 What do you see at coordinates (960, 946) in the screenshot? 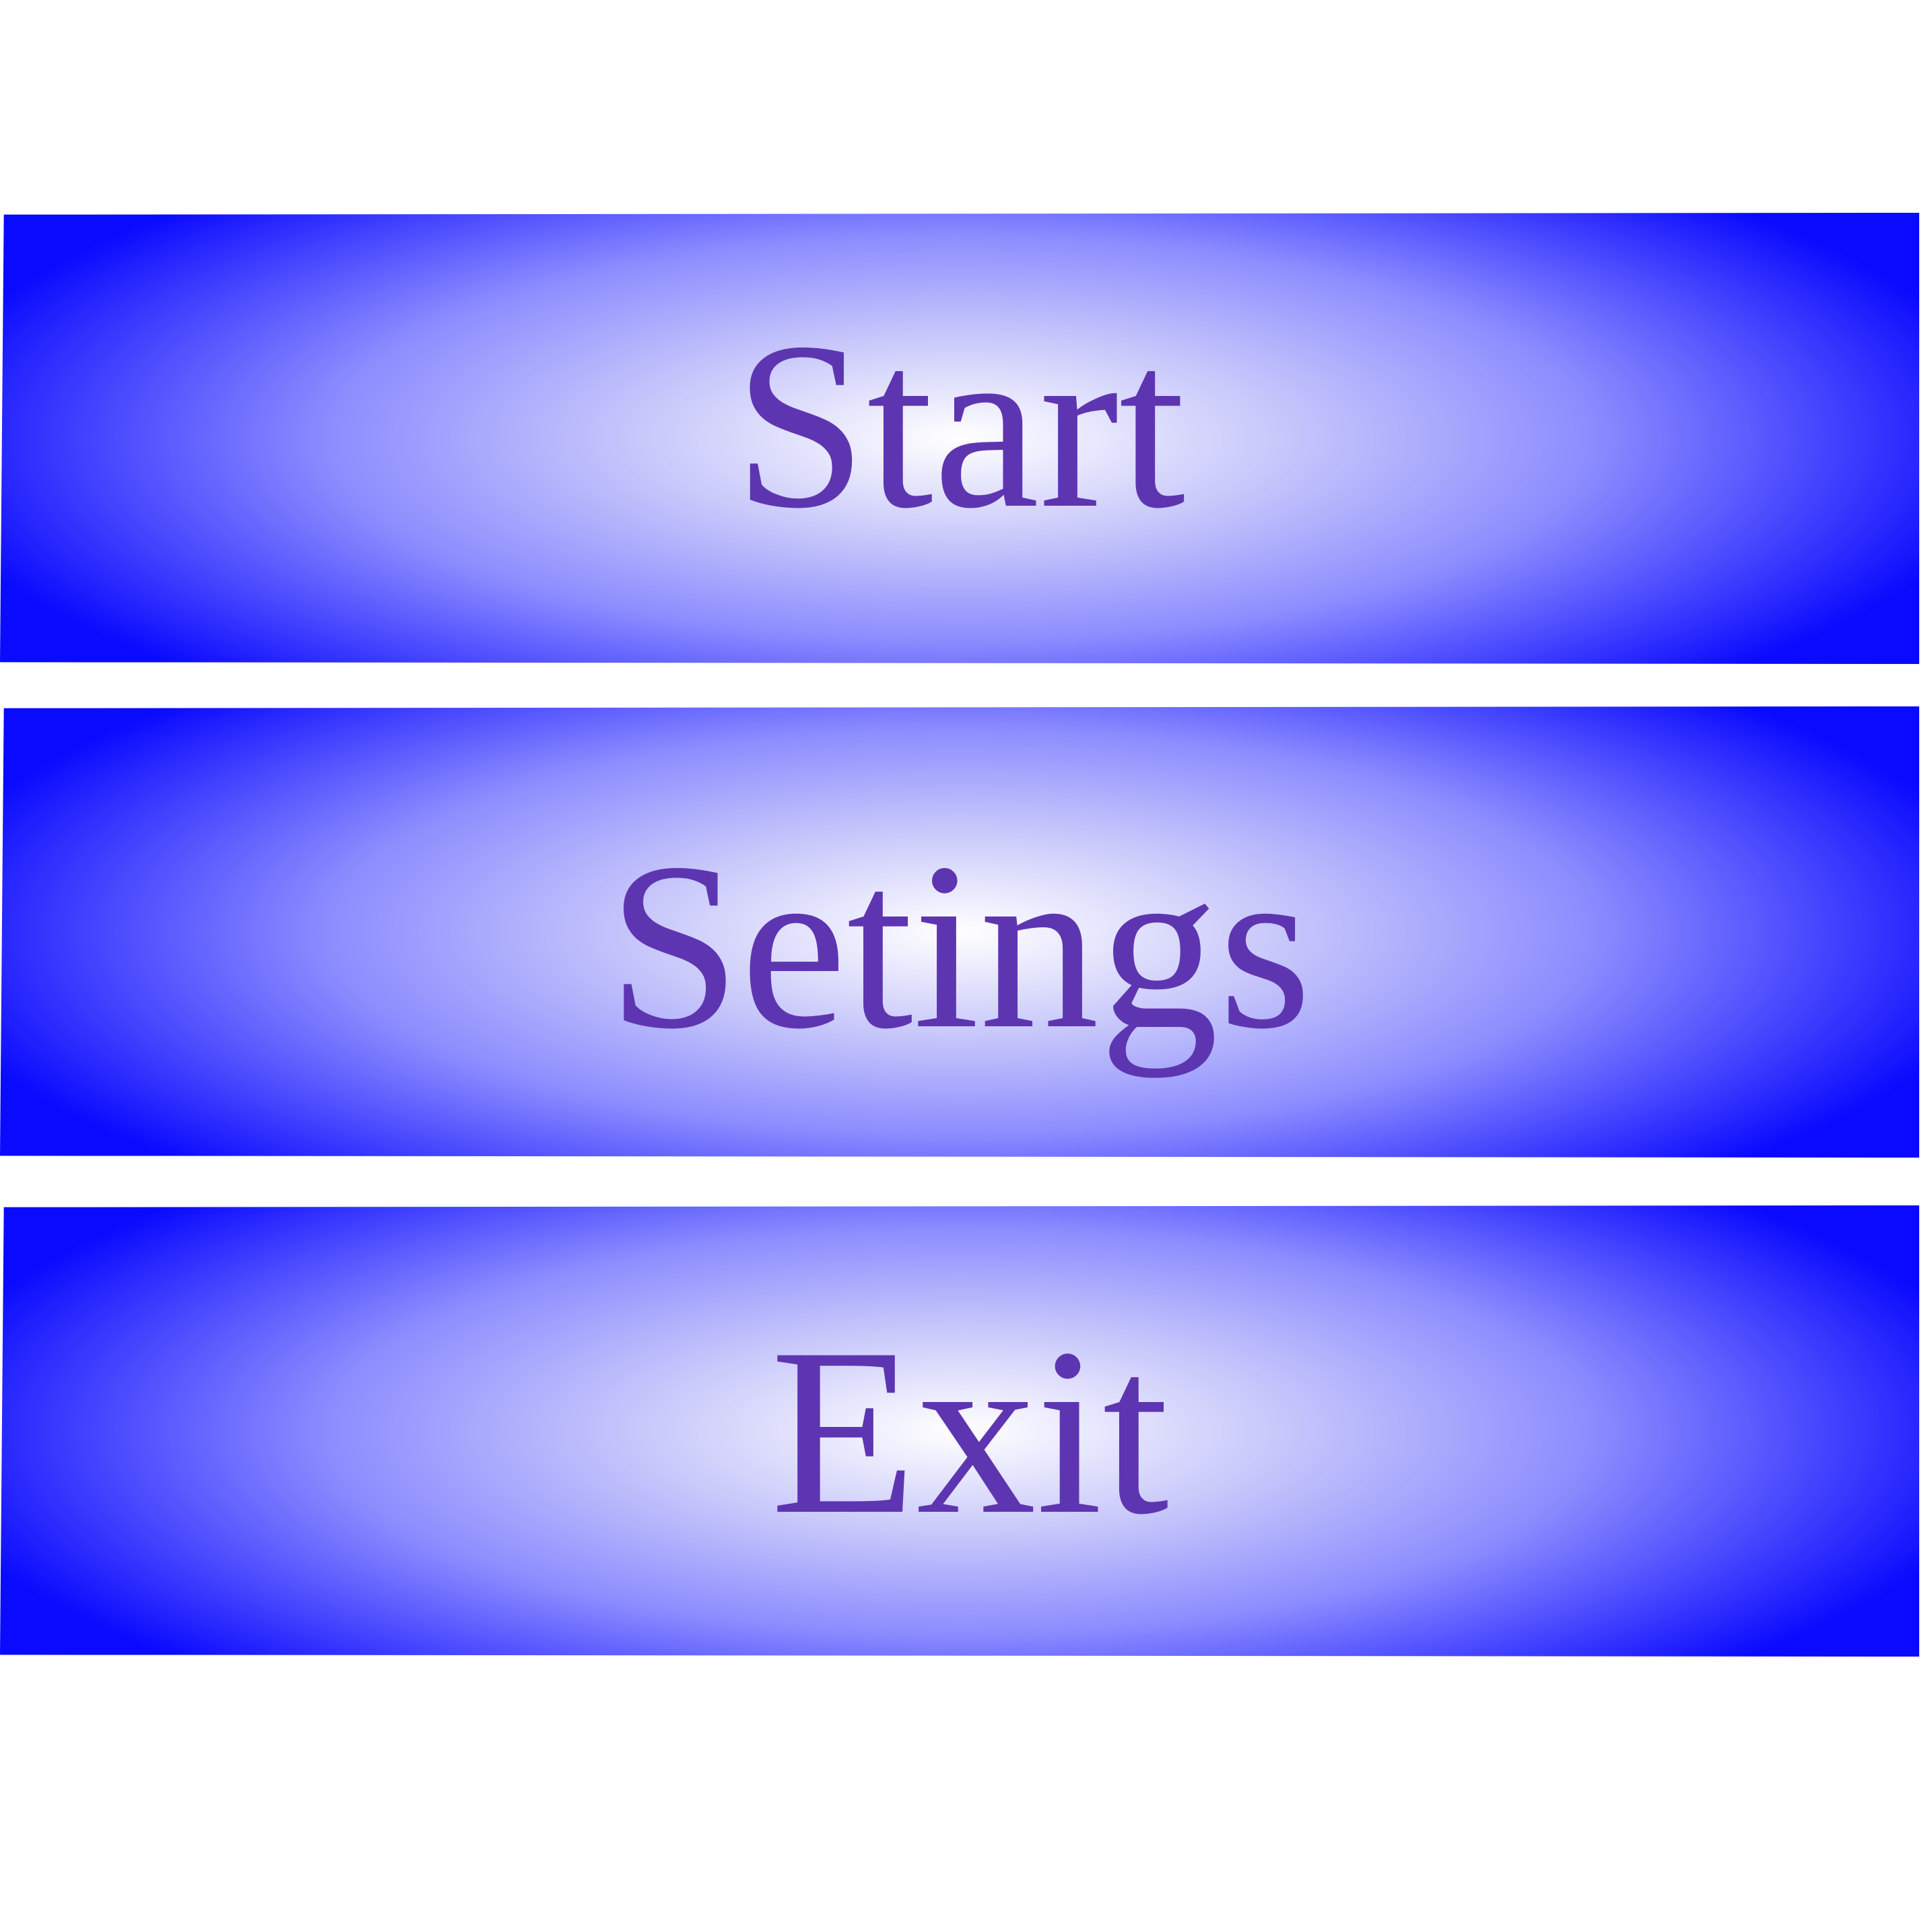
I see `settings-button-label: Setings` at bounding box center [960, 946].